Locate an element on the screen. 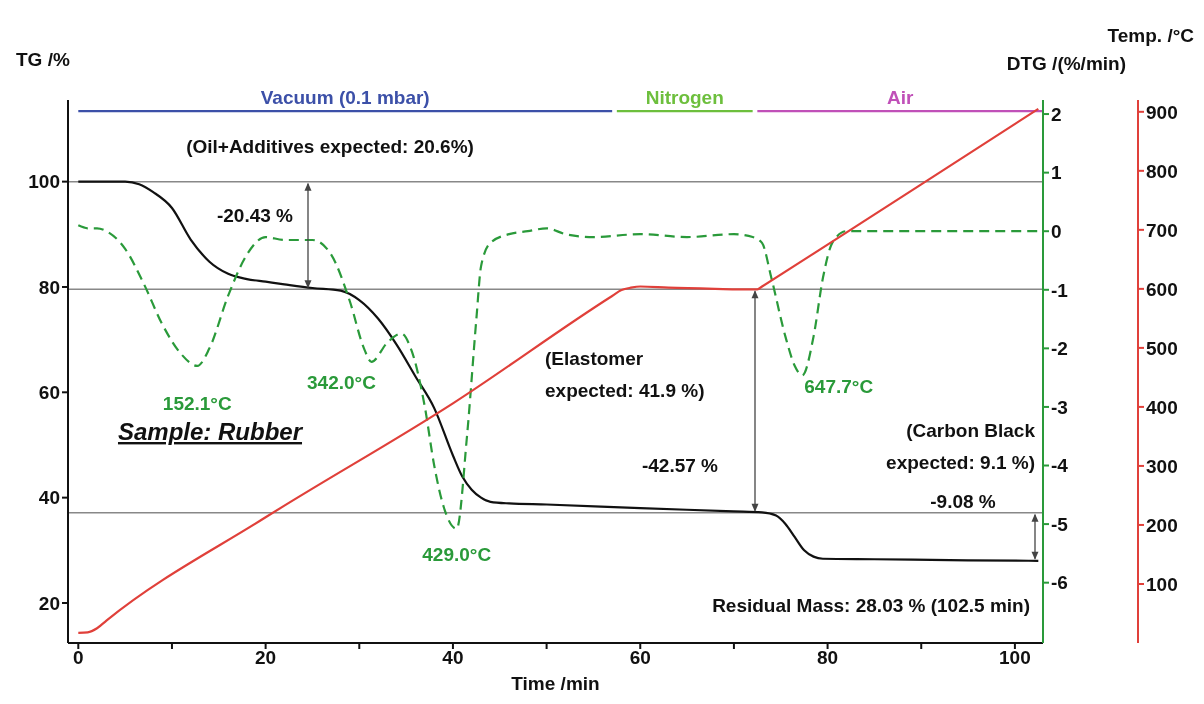 This screenshot has width=1204, height=704. annotation: -20.43 % is located at coordinates (255, 215).